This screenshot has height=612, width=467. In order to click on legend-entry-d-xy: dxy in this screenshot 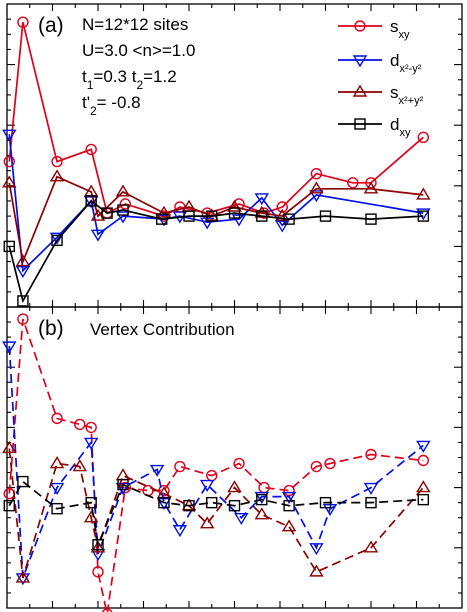, I will do `click(374, 127)`.